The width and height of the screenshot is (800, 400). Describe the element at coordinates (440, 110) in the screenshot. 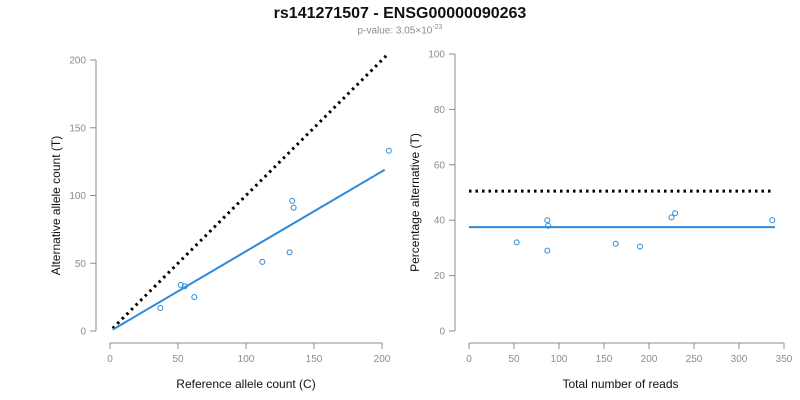

I see `y-tick-label: 80` at that location.